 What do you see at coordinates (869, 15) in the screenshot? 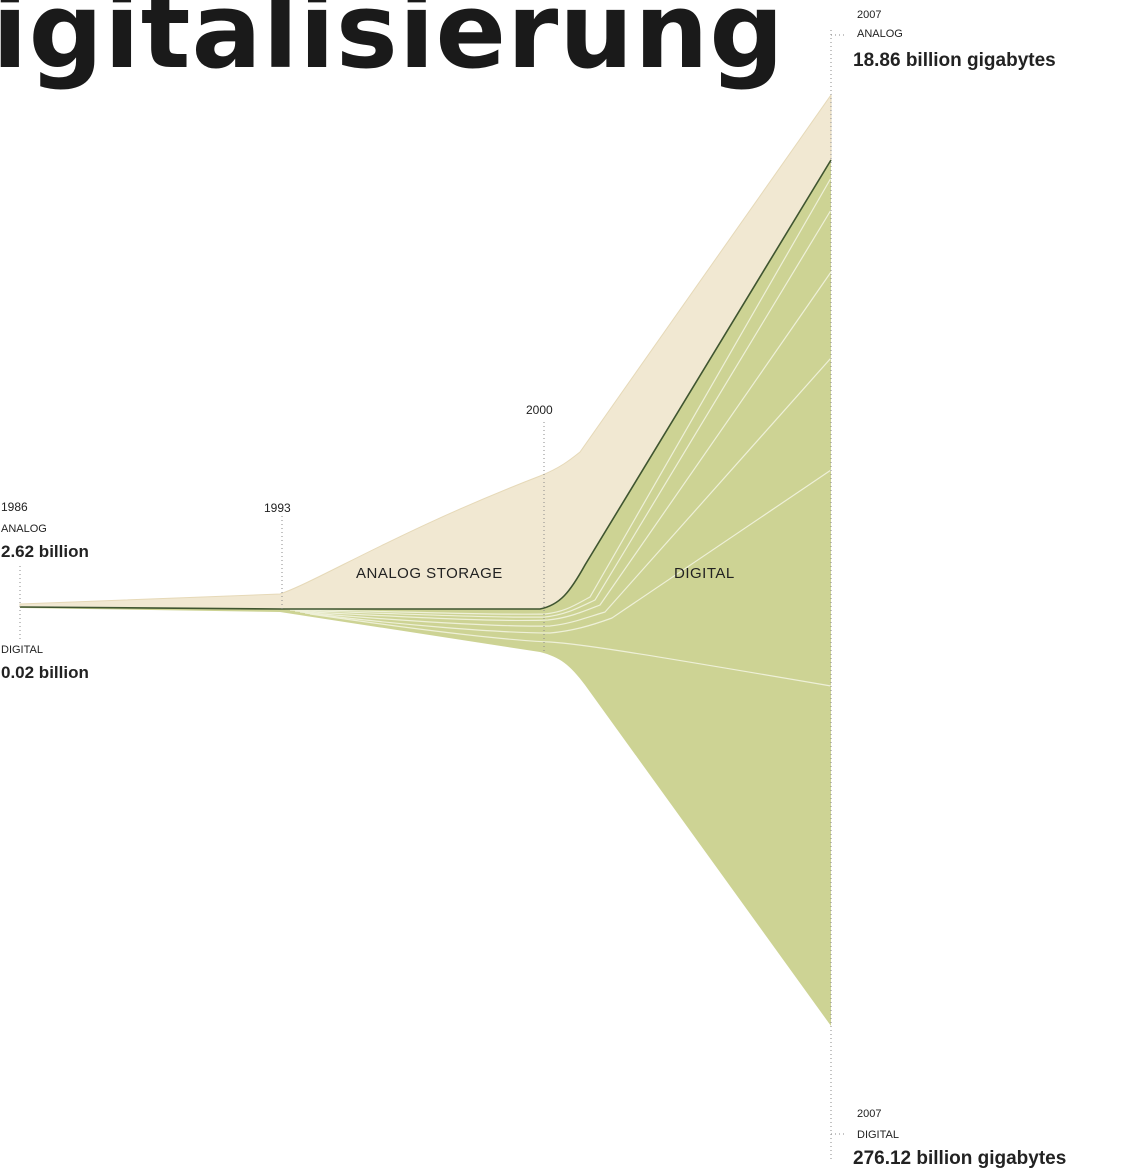
I see `year-label-2007-analog: 2007` at bounding box center [869, 15].